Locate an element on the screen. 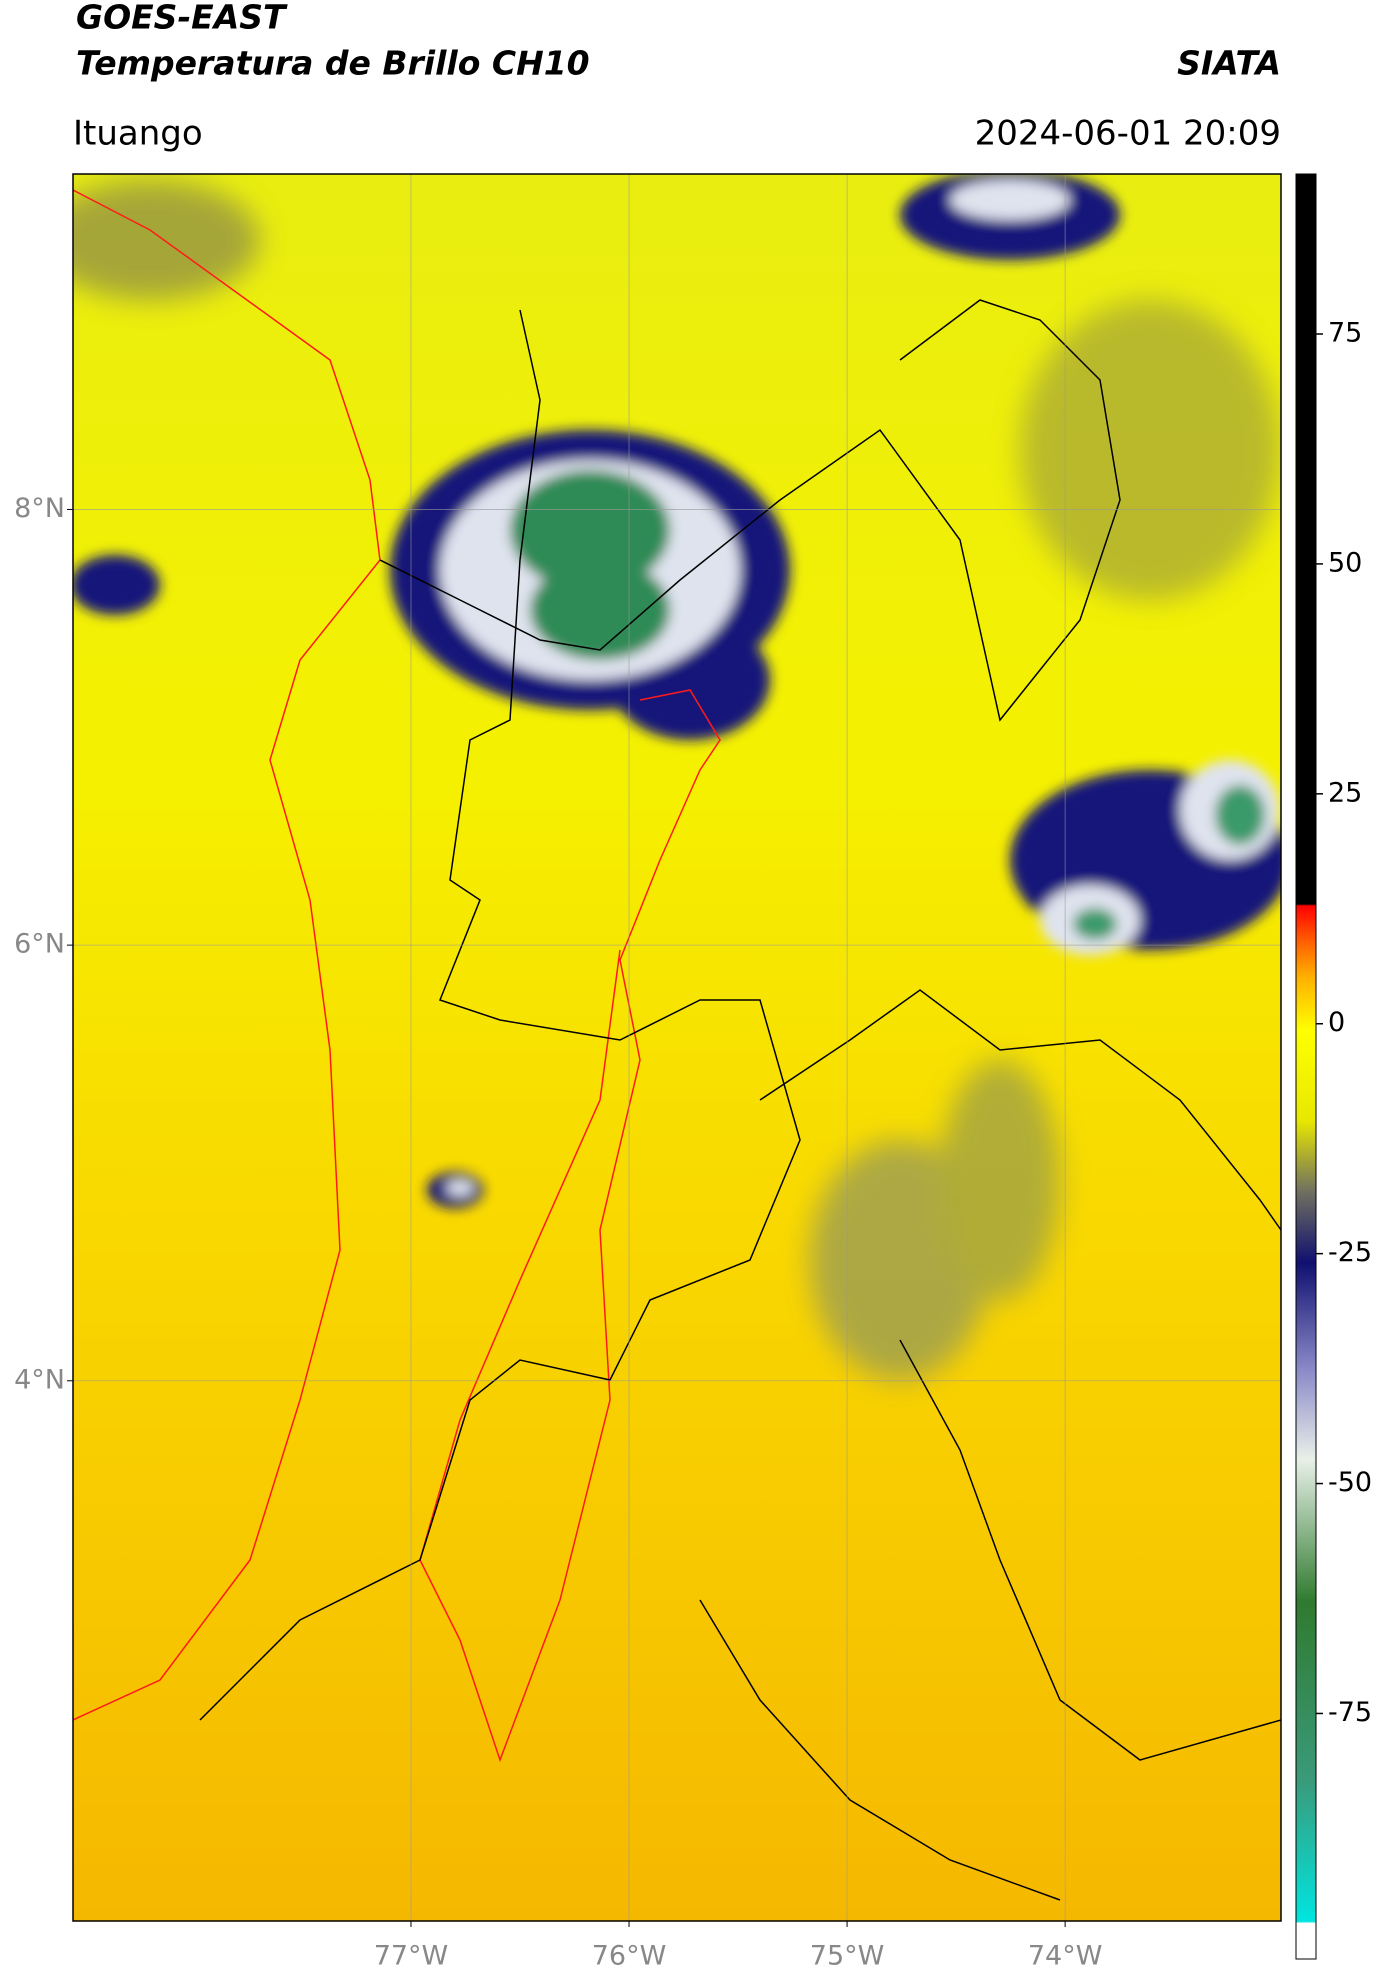 The height and width of the screenshot is (1981, 1384). colorbar-tick-label: 25 is located at coordinates (1345, 792).